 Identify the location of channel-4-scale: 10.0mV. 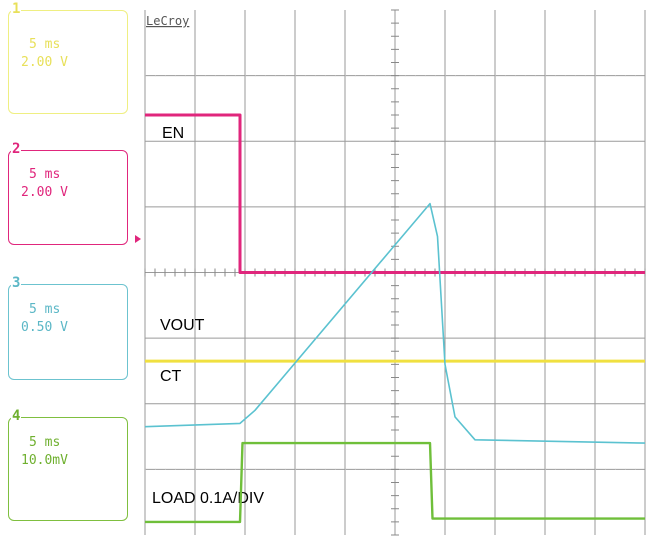
(44, 460).